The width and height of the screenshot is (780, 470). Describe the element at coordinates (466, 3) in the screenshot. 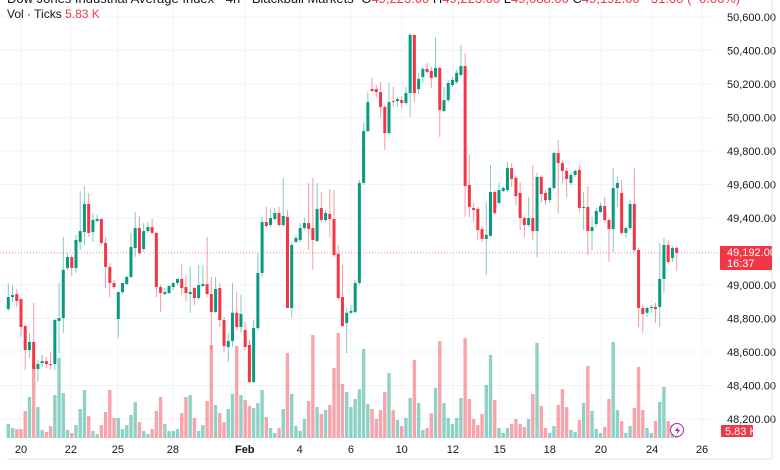

I see `ohlc-high: H49,223.00` at that location.